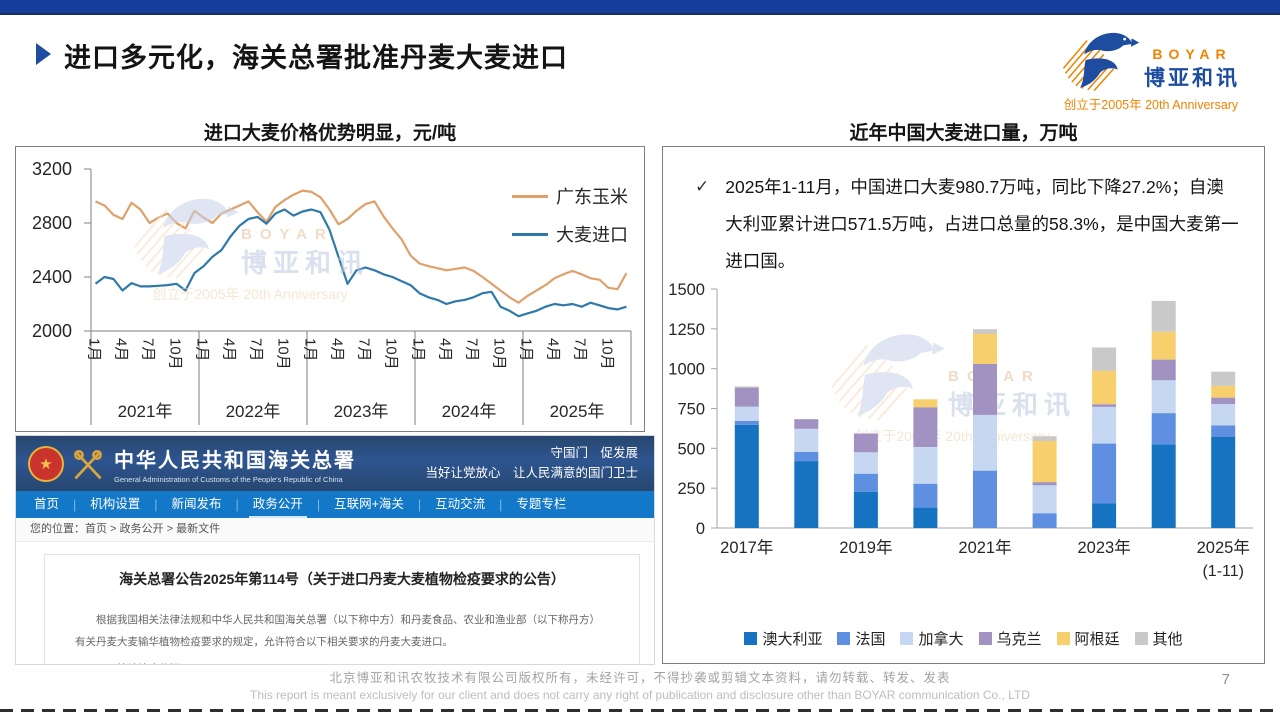 The width and height of the screenshot is (1280, 720). I want to click on customs-nav-item-7: 专题专栏, so click(541, 504).